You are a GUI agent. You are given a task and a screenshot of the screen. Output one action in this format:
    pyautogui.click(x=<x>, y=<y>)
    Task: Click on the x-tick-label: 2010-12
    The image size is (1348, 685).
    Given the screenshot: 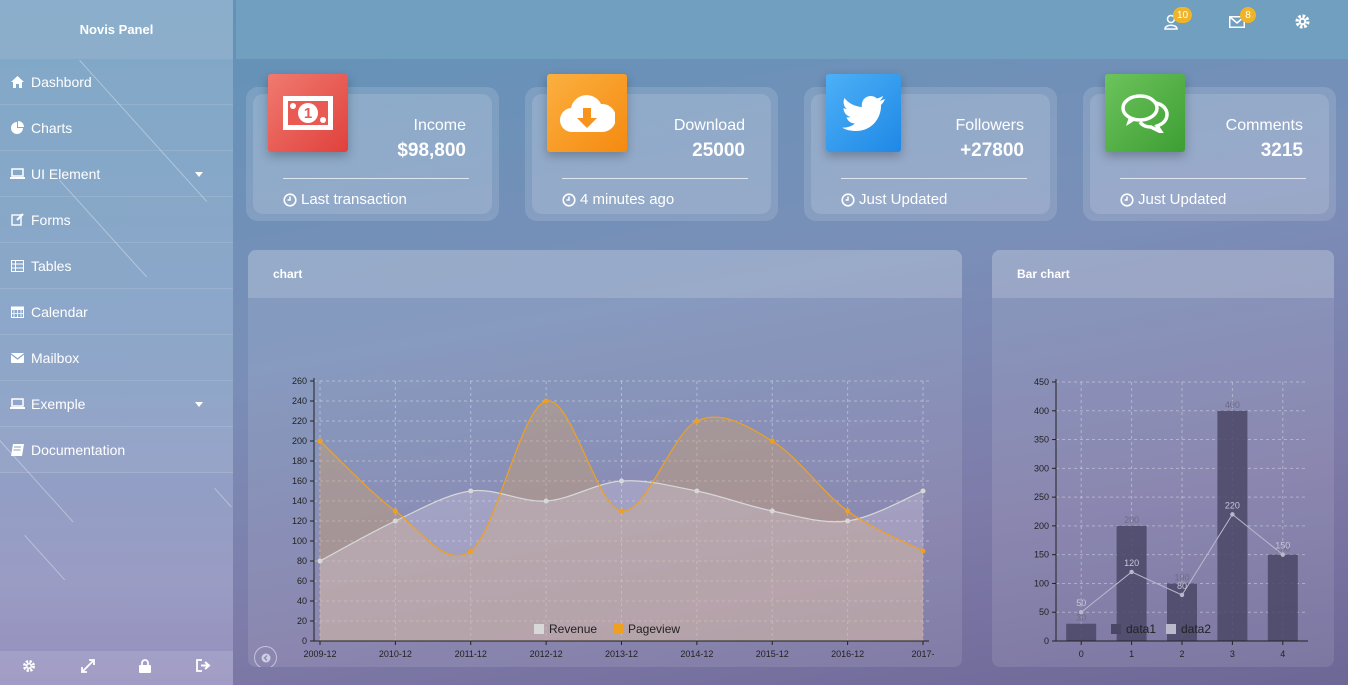 What is the action you would take?
    pyautogui.click(x=395, y=654)
    